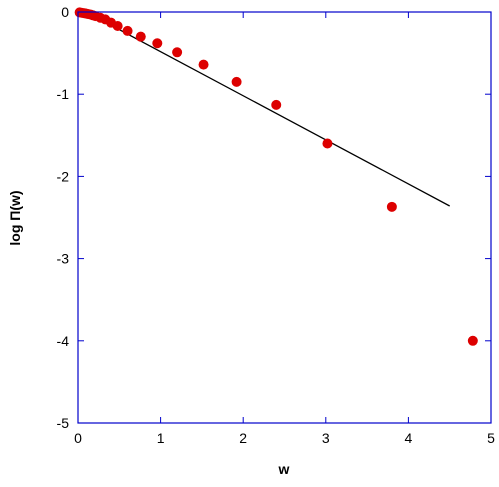 The width and height of the screenshot is (499, 487). Describe the element at coordinates (65, 12) in the screenshot. I see `y-tick-label: 0` at that location.